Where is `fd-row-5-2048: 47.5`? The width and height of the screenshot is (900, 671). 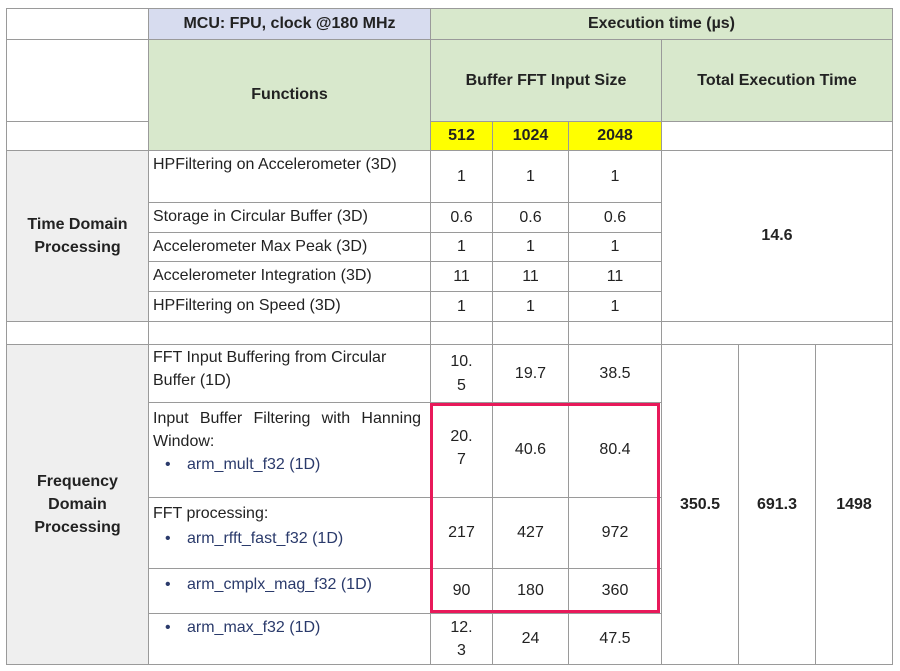 fd-row-5-2048: 47.5 is located at coordinates (615, 639).